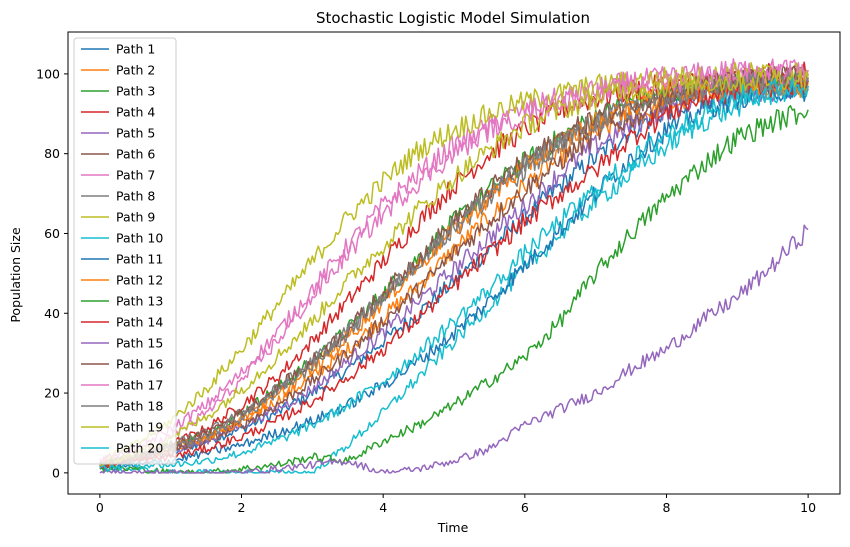  I want to click on legend-label: Path 7, so click(135, 175).